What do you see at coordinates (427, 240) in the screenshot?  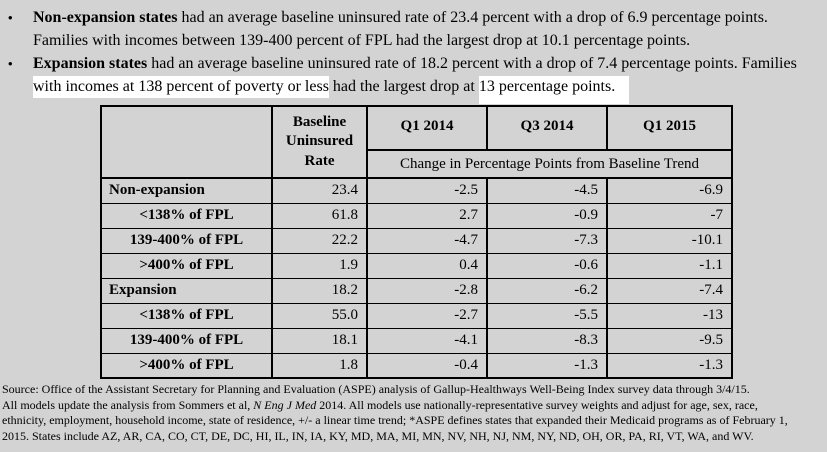 I see `cell-q1-2014: -4.7` at bounding box center [427, 240].